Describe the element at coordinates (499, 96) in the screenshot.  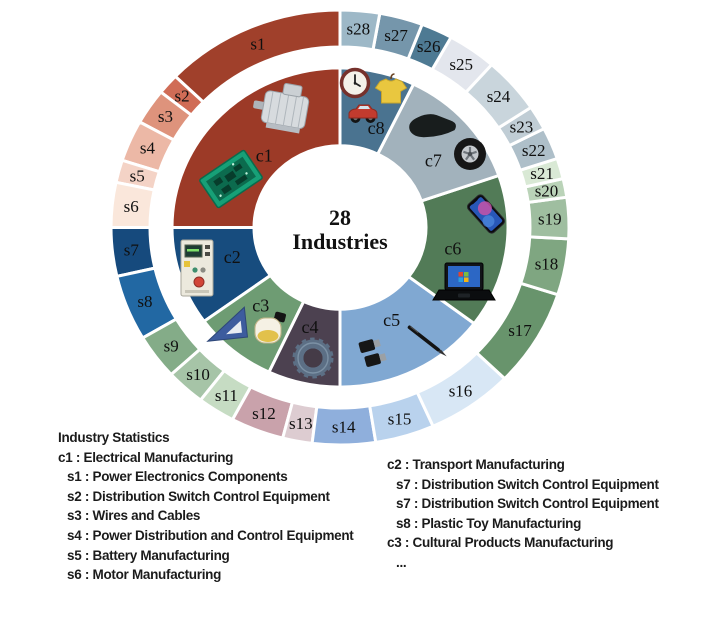
I see `label-s24: s24` at that location.